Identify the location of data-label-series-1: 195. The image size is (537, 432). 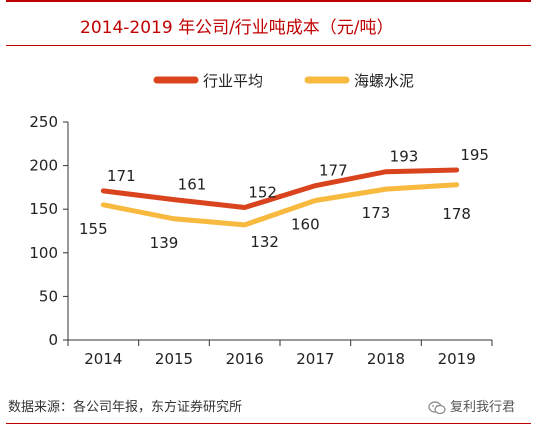
(474, 155).